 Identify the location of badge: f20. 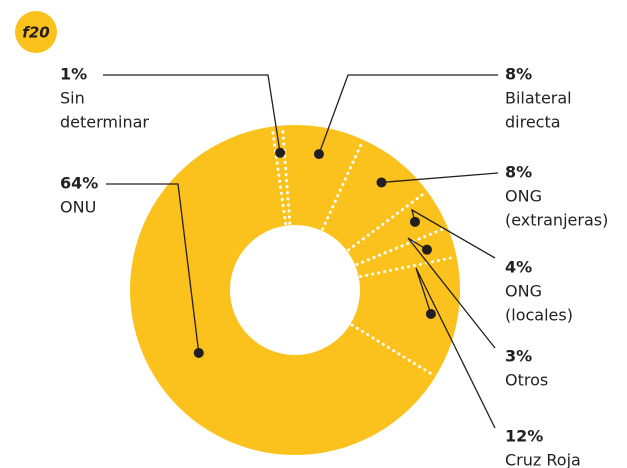
(35, 33).